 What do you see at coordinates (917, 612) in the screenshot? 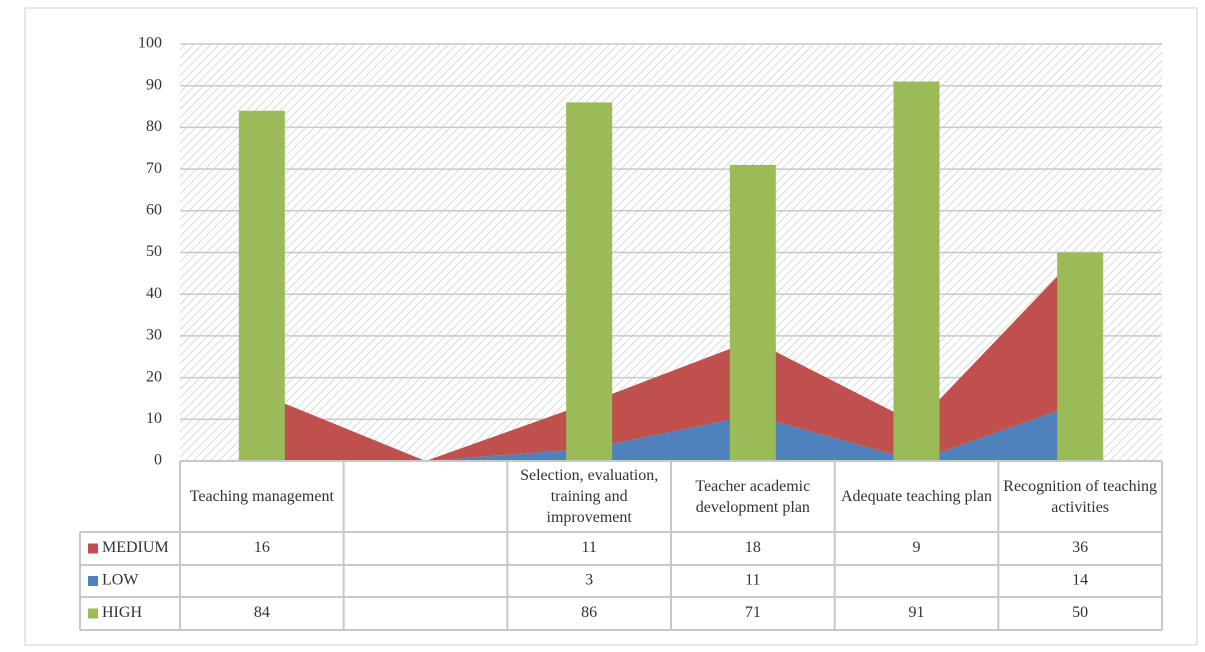
I see `table-value: 91` at bounding box center [917, 612].